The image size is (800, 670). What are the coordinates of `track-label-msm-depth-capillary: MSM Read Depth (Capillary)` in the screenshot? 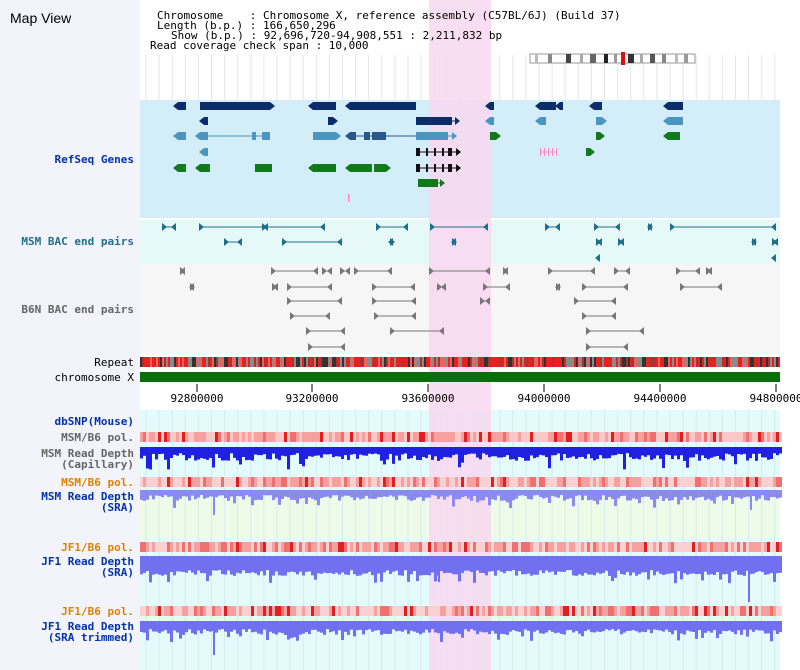 It's located at (87, 459).